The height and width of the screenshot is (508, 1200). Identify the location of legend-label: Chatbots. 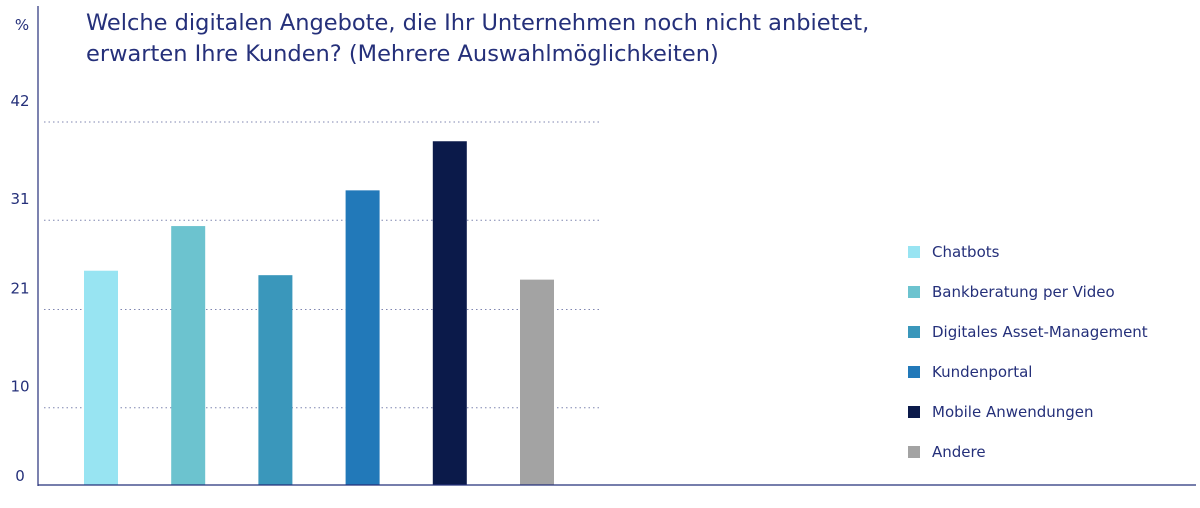
(966, 252).